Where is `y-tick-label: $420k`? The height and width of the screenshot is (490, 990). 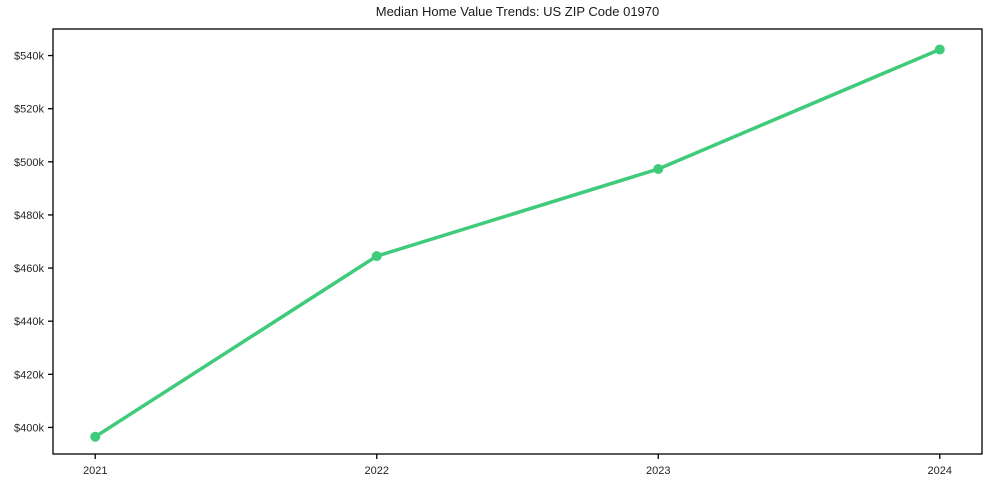
y-tick-label: $420k is located at coordinates (29, 375).